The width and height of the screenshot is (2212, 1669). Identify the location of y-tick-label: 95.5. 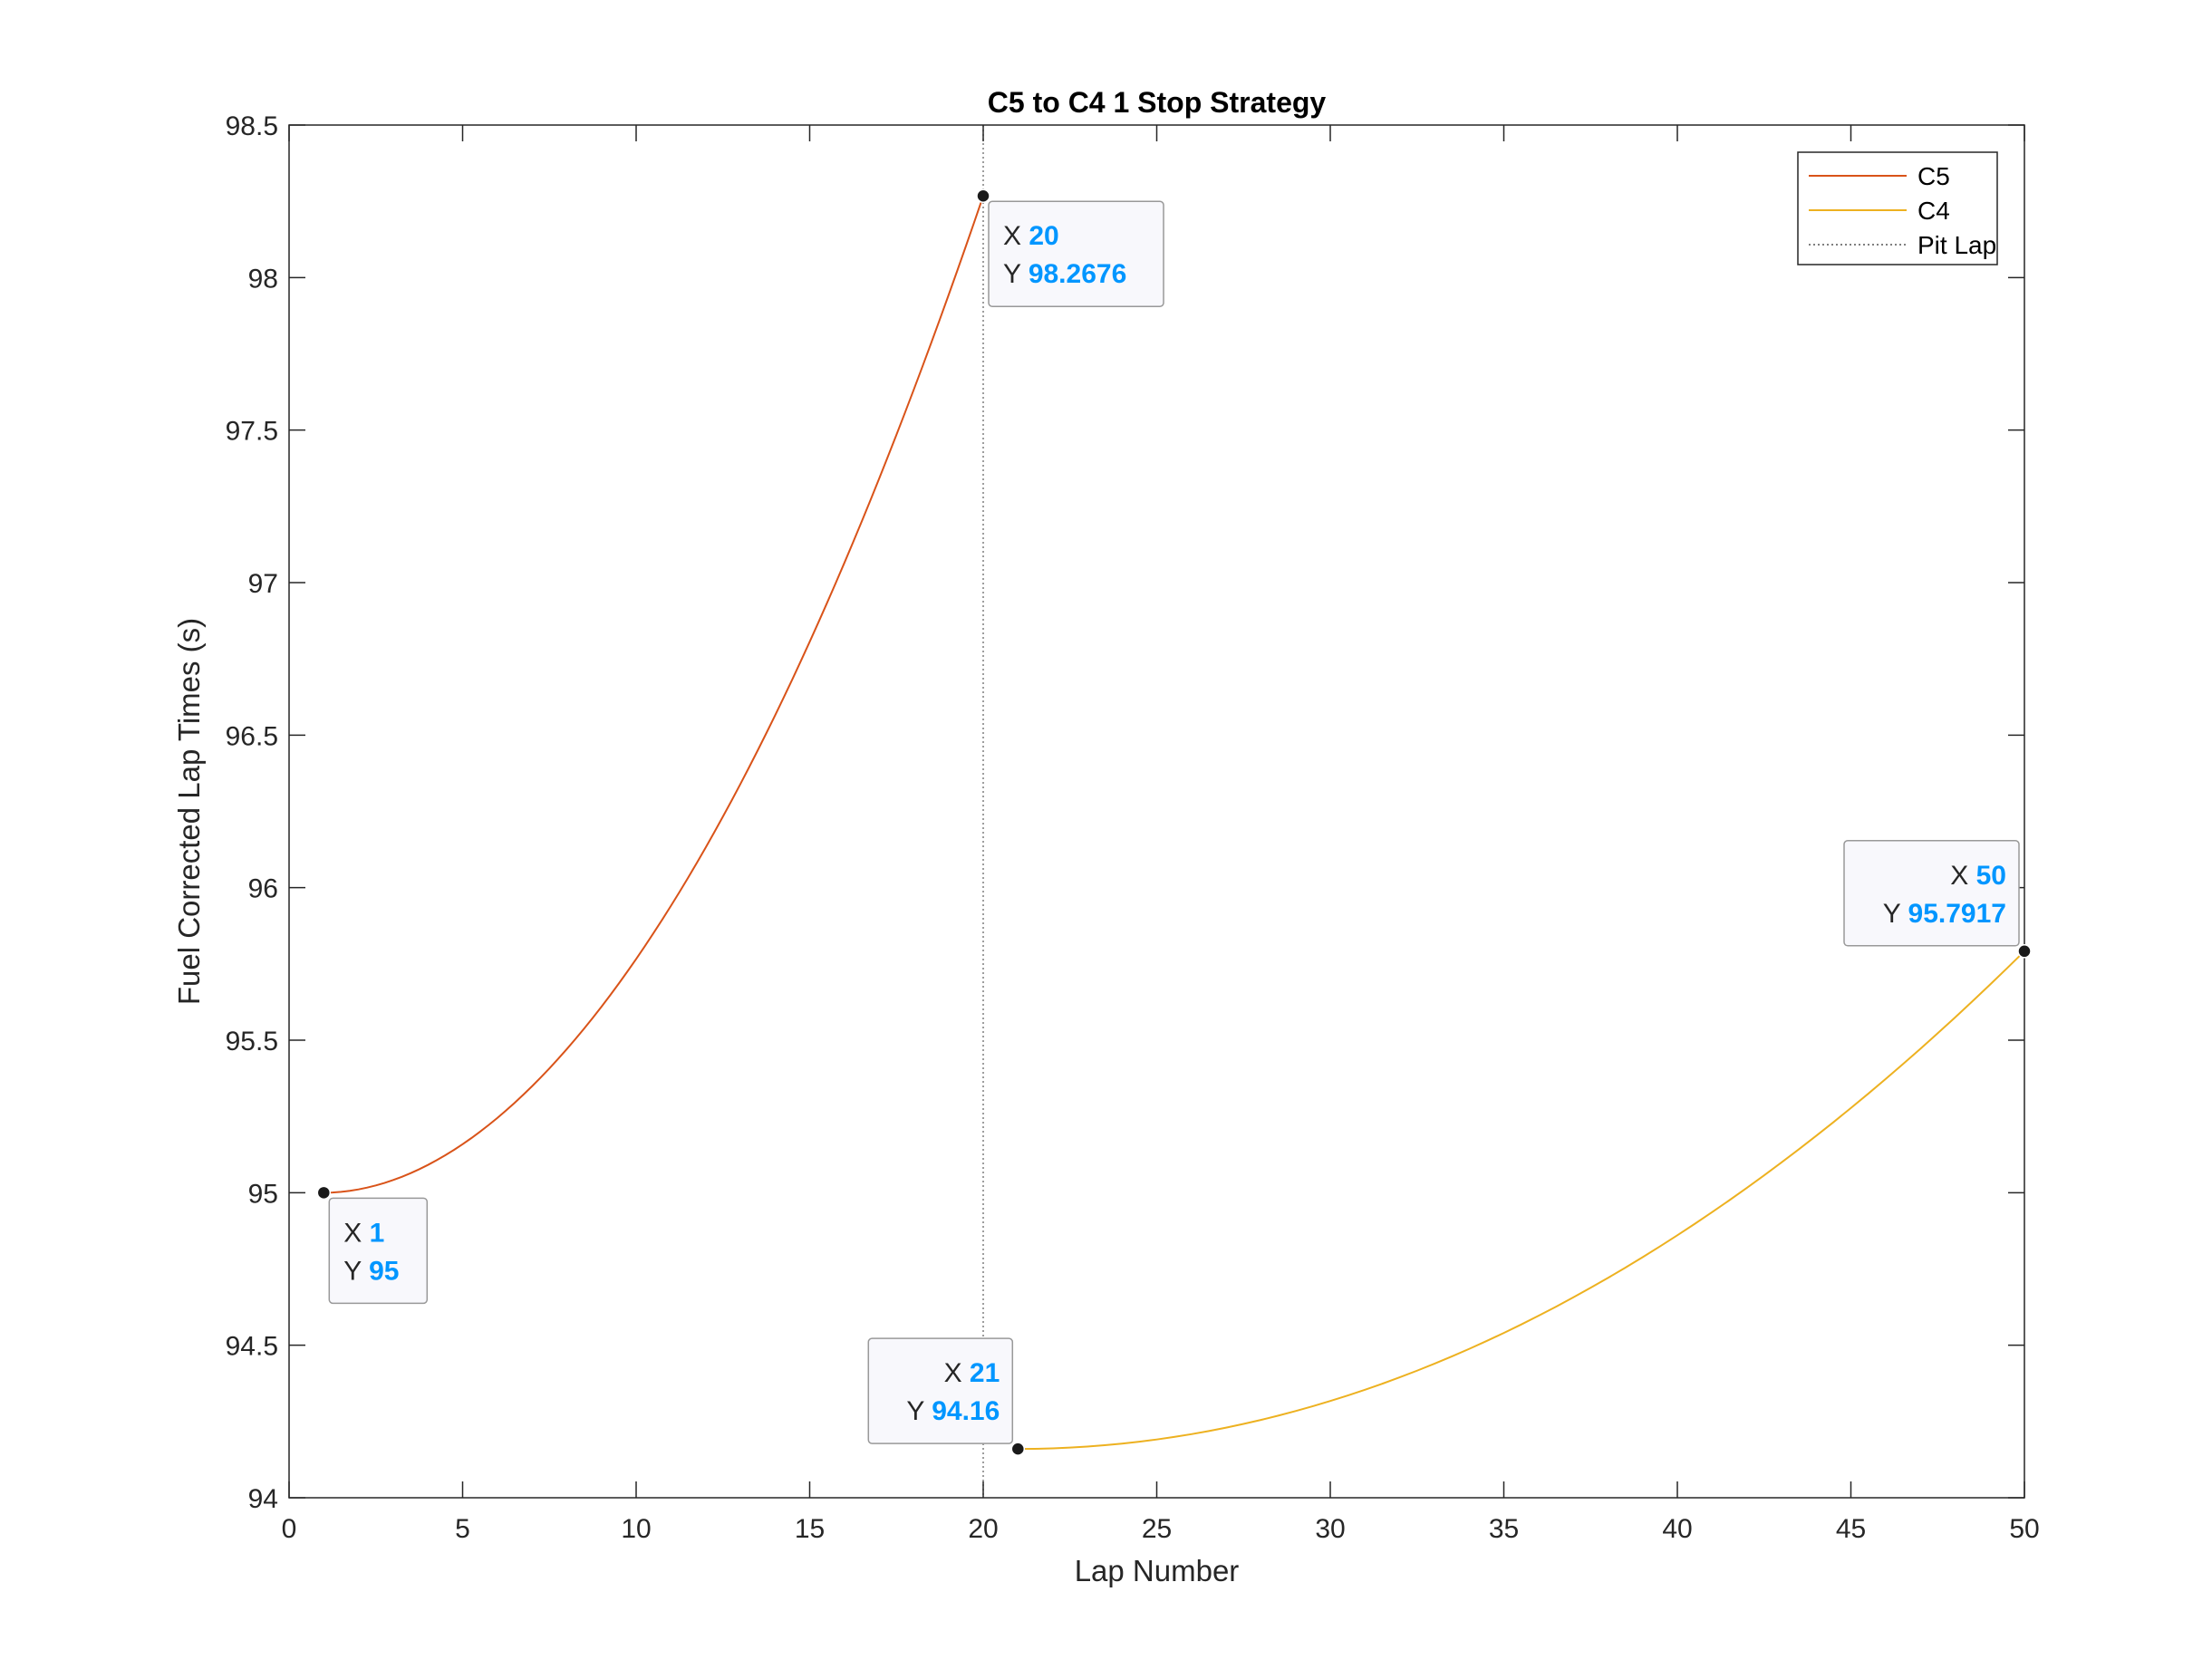
(252, 1041).